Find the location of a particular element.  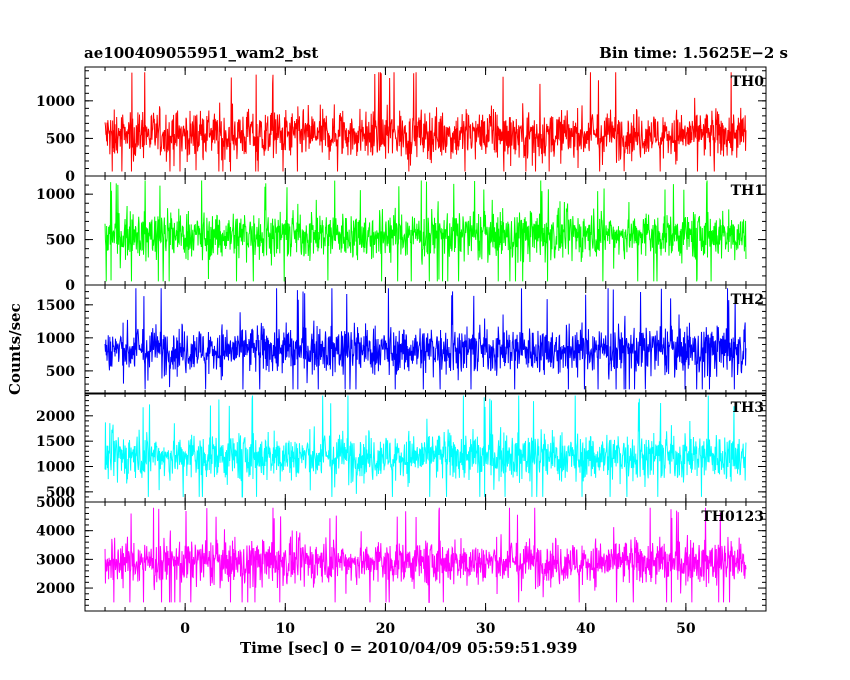

x-tick-label: 0 is located at coordinates (185, 629).